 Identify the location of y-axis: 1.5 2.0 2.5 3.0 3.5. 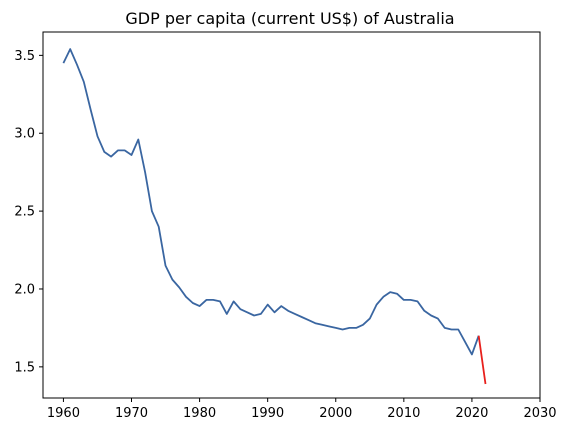
(28, 212).